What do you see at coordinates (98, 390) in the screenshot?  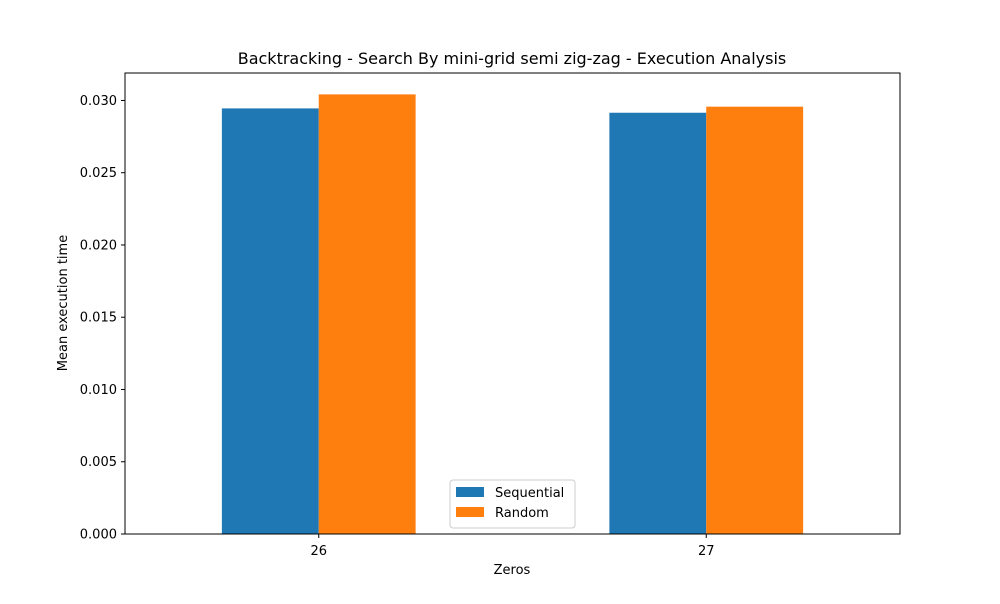 I see `y-tick-label: 0.010` at bounding box center [98, 390].